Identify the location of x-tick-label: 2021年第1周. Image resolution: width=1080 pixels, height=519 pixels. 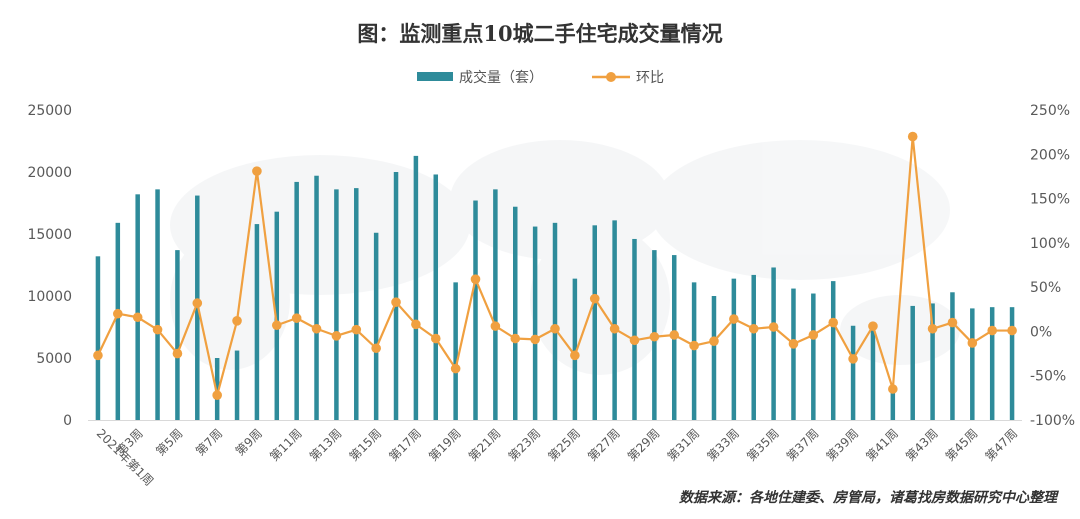
(125, 457).